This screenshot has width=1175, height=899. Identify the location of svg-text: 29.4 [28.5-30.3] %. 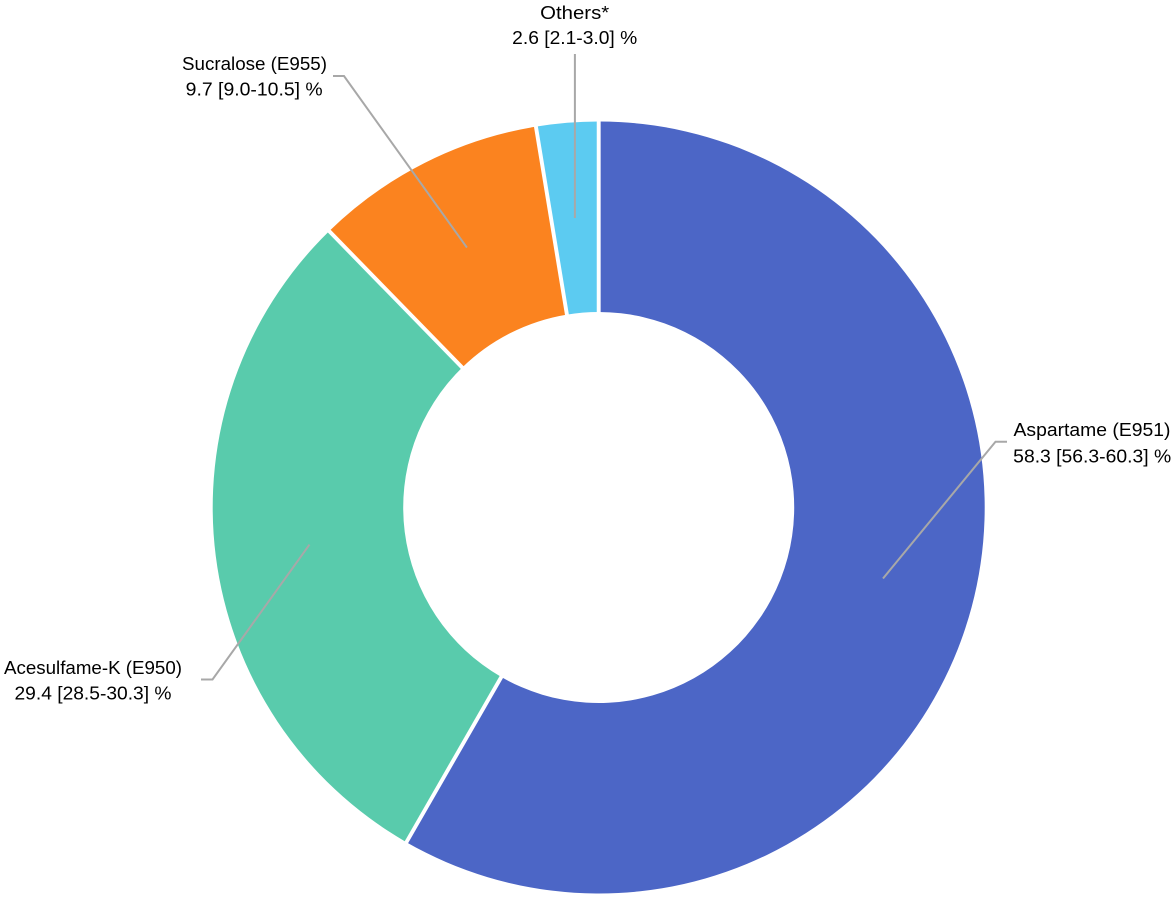
(93, 694).